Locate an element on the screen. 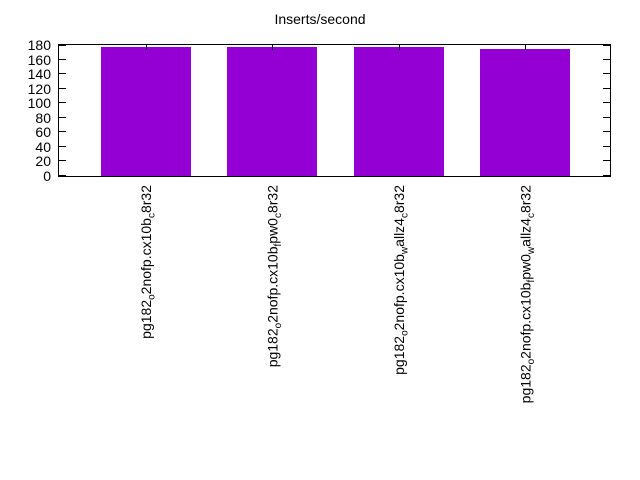 The image size is (640, 480). y-axis-tick-label: 160 is located at coordinates (39, 59).